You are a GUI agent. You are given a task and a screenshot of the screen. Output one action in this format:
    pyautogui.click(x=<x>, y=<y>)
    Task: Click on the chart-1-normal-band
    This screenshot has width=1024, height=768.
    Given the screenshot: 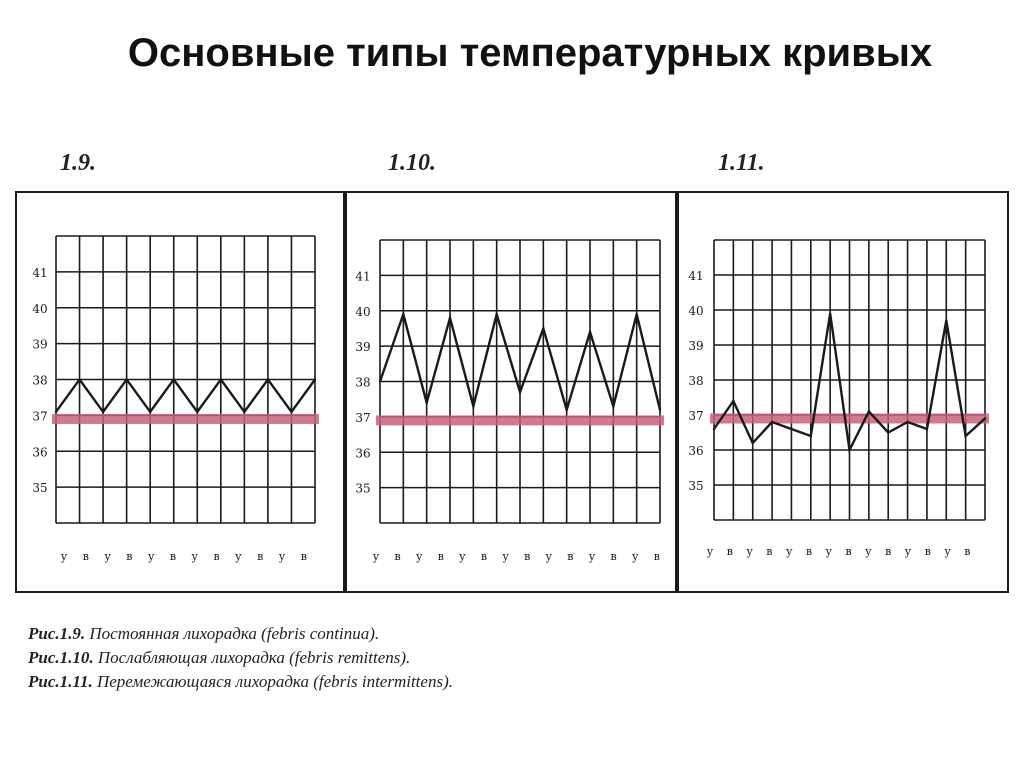 What is the action you would take?
    pyautogui.click(x=520, y=420)
    